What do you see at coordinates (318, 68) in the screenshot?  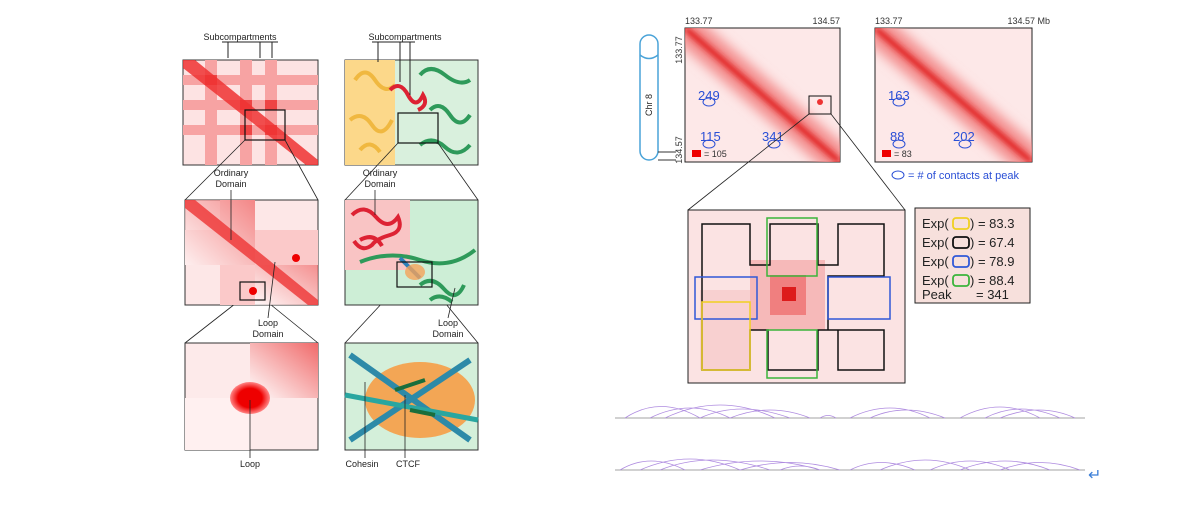 I see `arrows` at bounding box center [318, 68].